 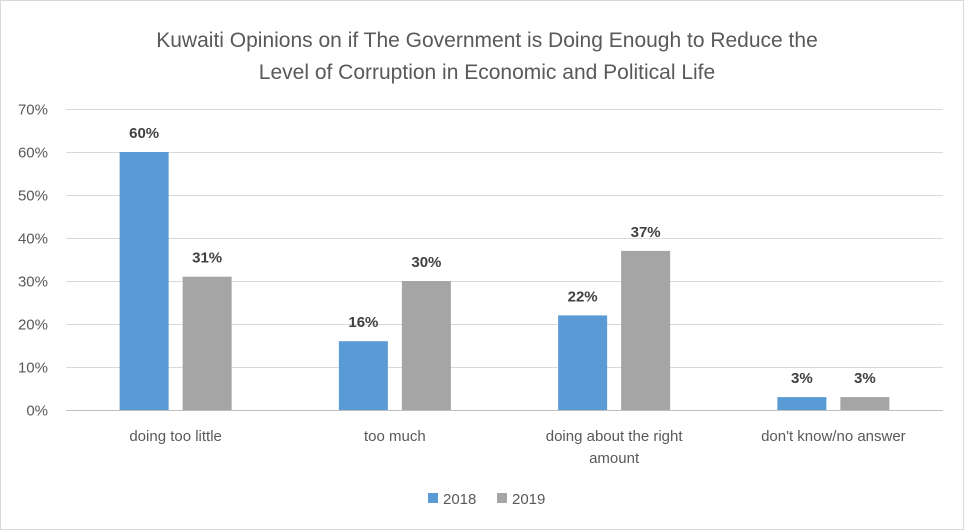 What do you see at coordinates (33, 153) in the screenshot?
I see `y-tick-label: 60%` at bounding box center [33, 153].